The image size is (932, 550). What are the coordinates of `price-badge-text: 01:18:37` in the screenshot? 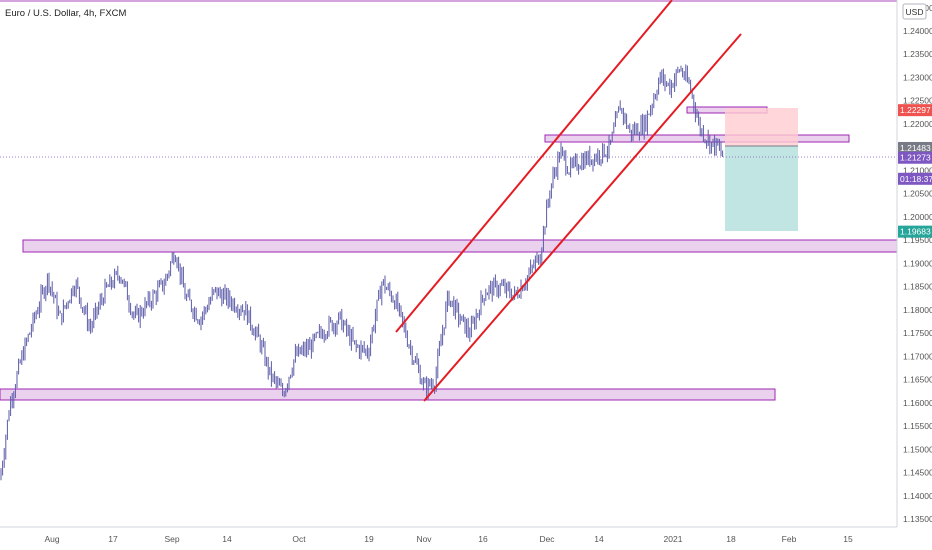 It's located at (916, 179).